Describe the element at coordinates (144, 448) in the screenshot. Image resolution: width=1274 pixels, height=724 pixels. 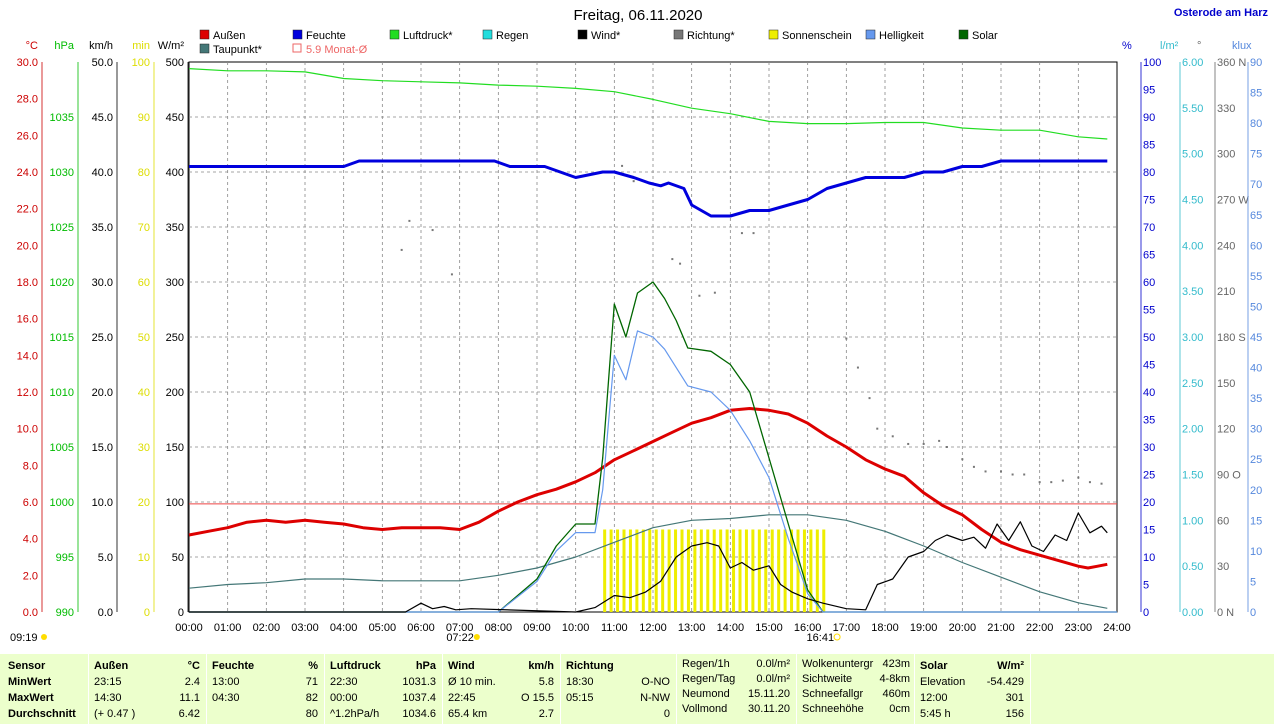
I see `axis-tick-label: 30` at that location.